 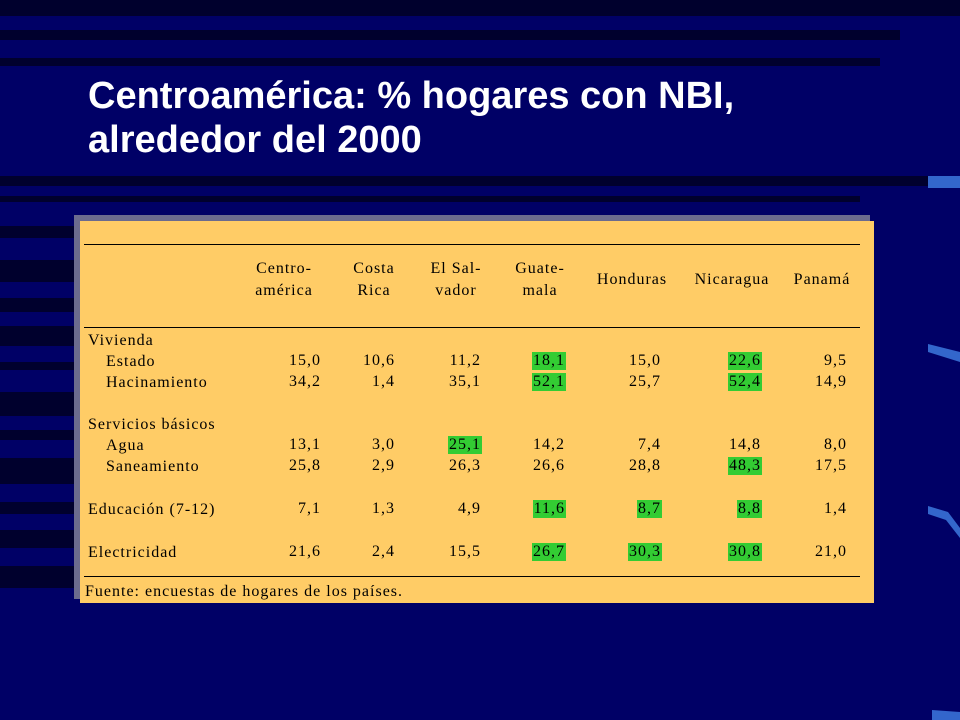 What do you see at coordinates (745, 382) in the screenshot?
I see `table-cell: 52,4` at bounding box center [745, 382].